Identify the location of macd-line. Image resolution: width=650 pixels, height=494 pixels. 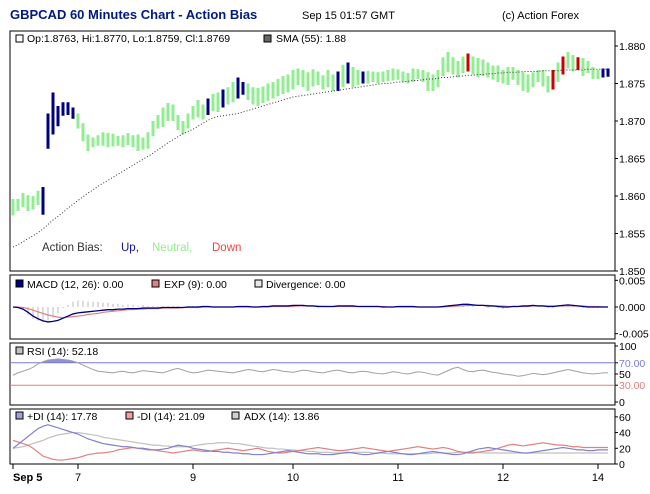
(310, 313).